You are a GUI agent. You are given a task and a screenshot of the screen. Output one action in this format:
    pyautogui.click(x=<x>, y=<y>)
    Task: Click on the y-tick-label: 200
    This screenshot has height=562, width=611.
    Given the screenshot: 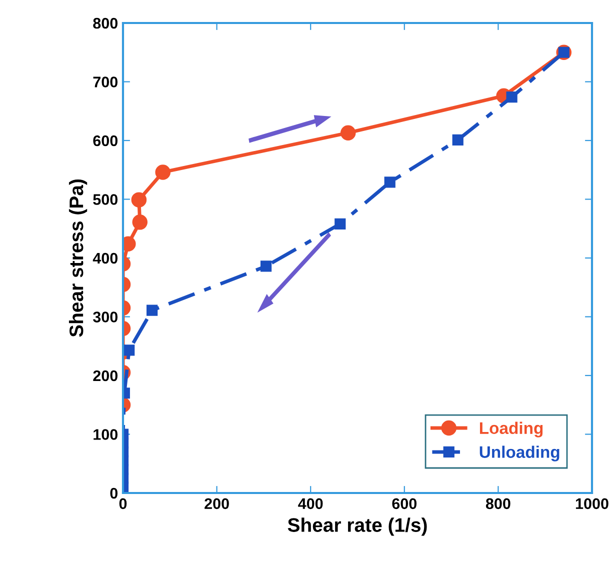 What is the action you would take?
    pyautogui.click(x=105, y=376)
    